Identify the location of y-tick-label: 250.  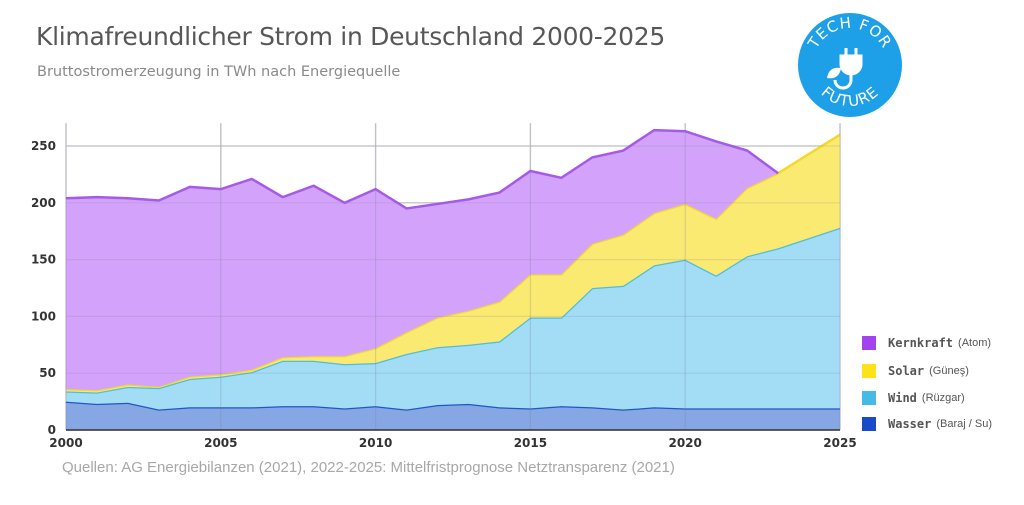
(43, 146).